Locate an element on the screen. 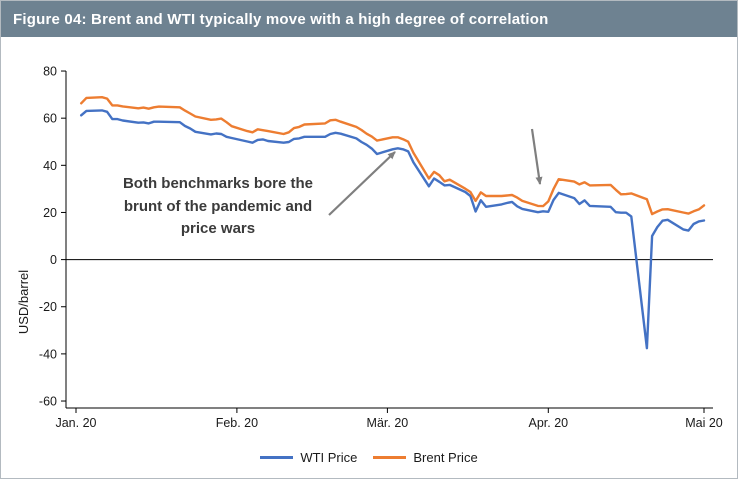  y-tick-label: -60 is located at coordinates (48, 402).